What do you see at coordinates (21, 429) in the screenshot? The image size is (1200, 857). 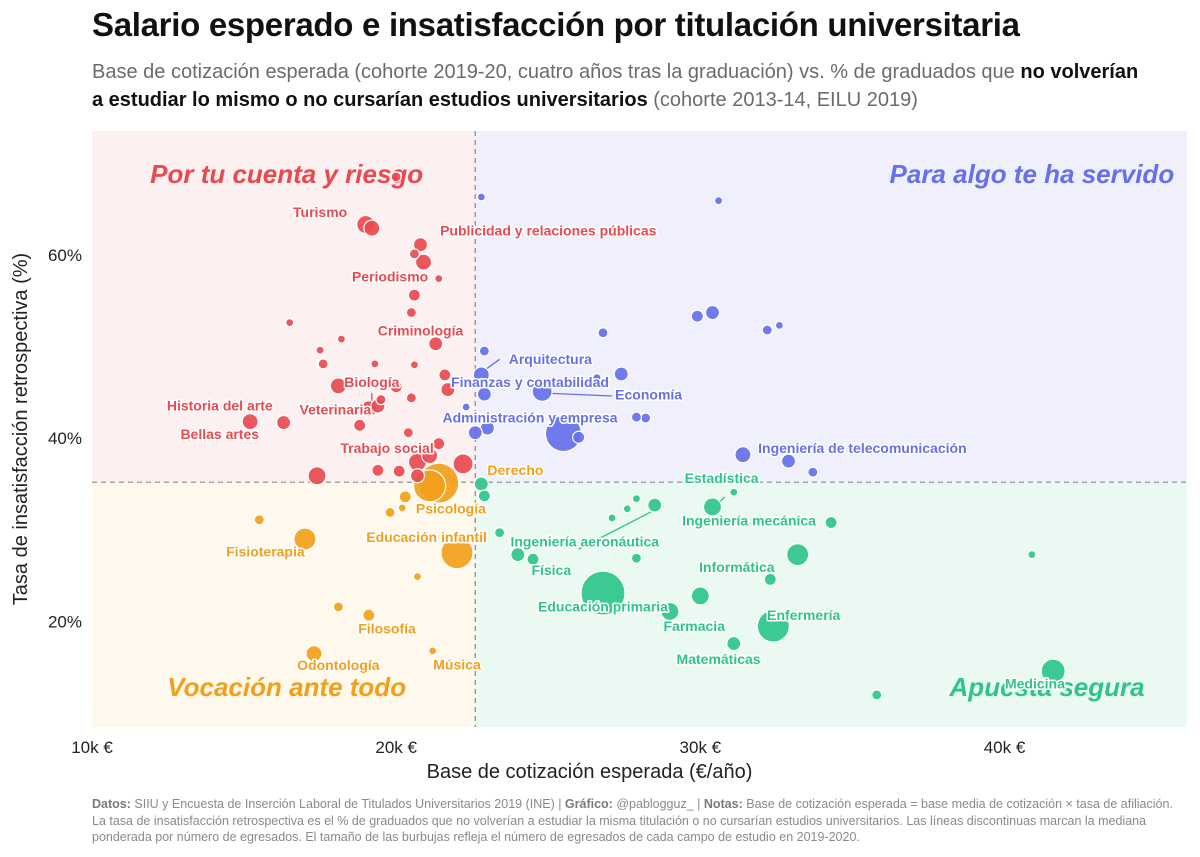 I see `y-axis-label: Tasa de insatisfacción retrospectiva (%)` at bounding box center [21, 429].